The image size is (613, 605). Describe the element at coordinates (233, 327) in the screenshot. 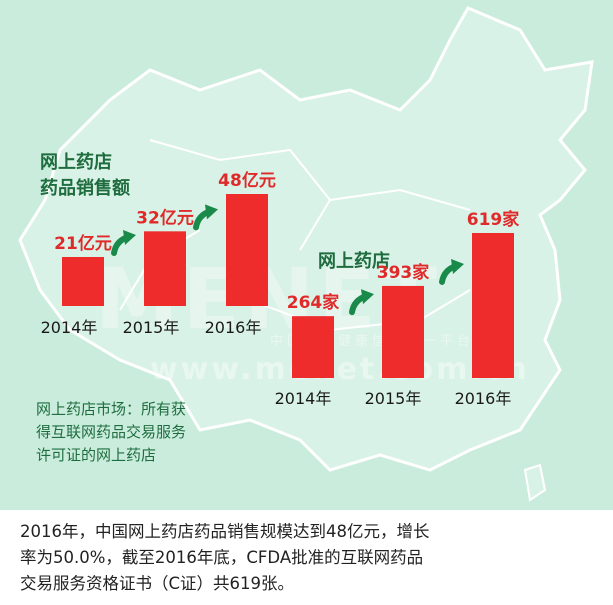

I see `category-label-0-2: 2016年` at that location.